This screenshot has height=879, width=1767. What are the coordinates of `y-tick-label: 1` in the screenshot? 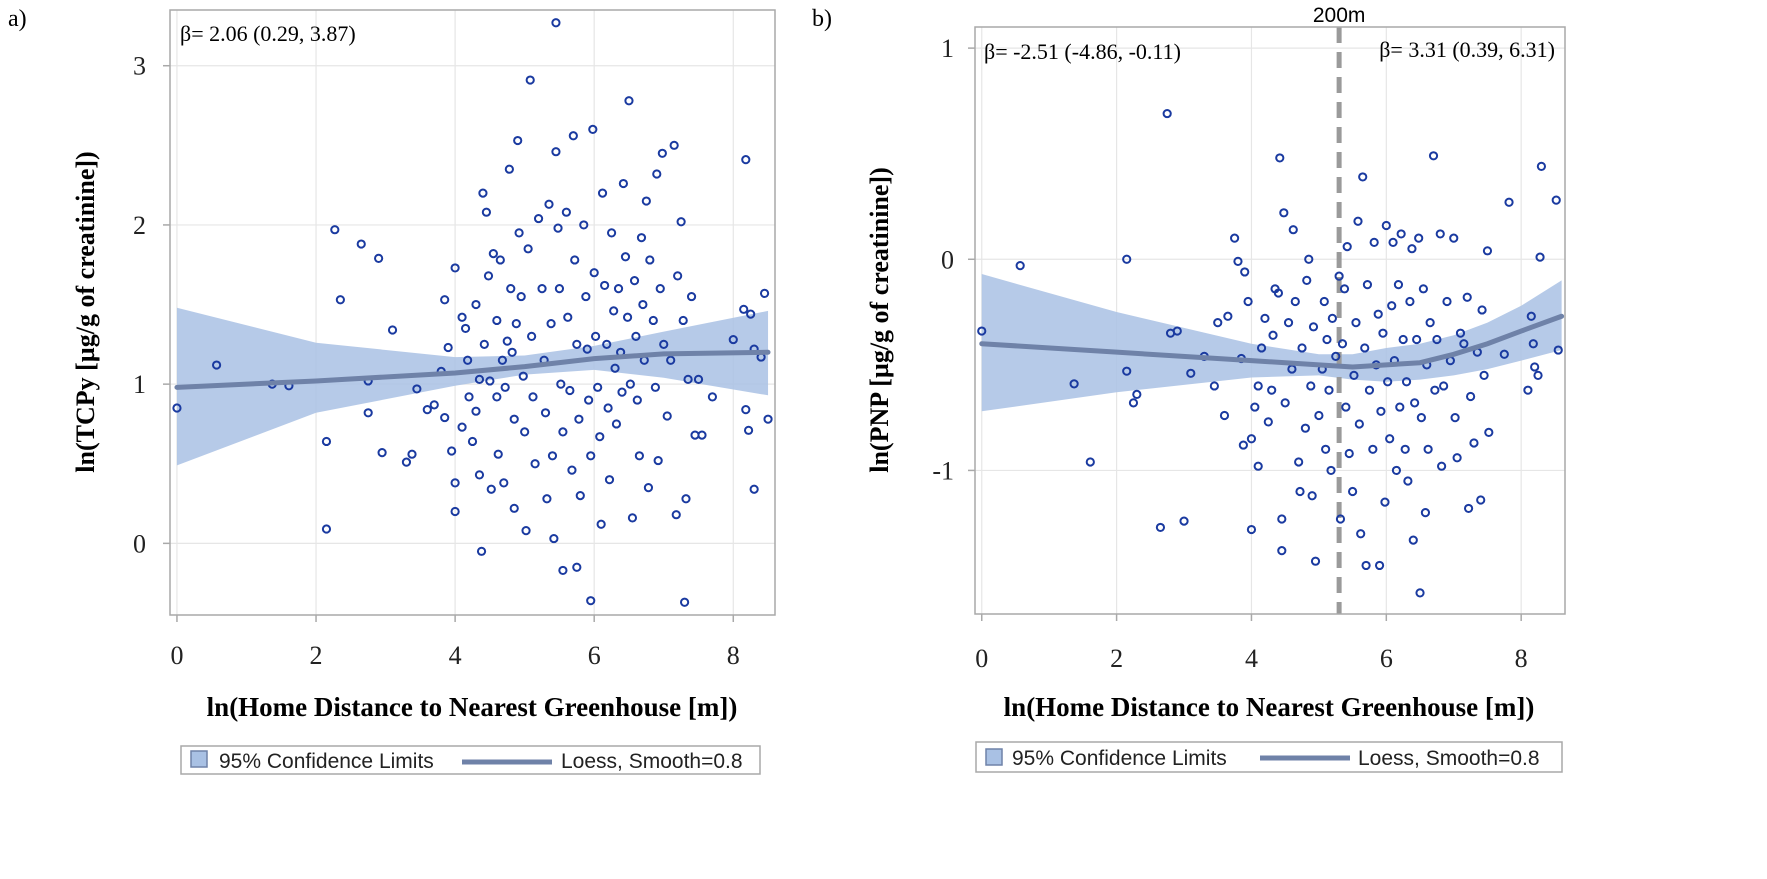 It's located at (139, 384).